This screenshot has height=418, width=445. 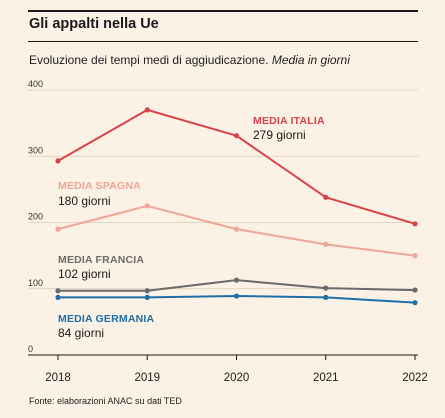 I want to click on x-tick-label: 2021, so click(x=326, y=378).